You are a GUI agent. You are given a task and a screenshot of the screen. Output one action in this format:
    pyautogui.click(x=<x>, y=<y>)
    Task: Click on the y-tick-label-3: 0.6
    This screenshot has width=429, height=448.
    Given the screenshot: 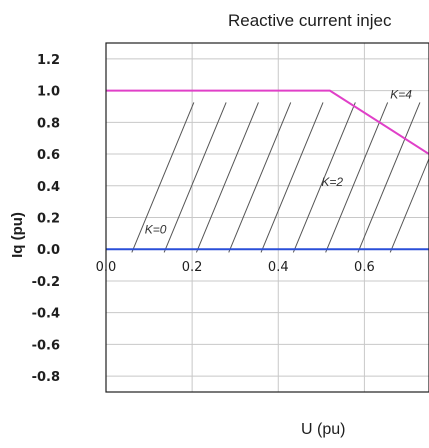 What is the action you would take?
    pyautogui.click(x=48, y=155)
    